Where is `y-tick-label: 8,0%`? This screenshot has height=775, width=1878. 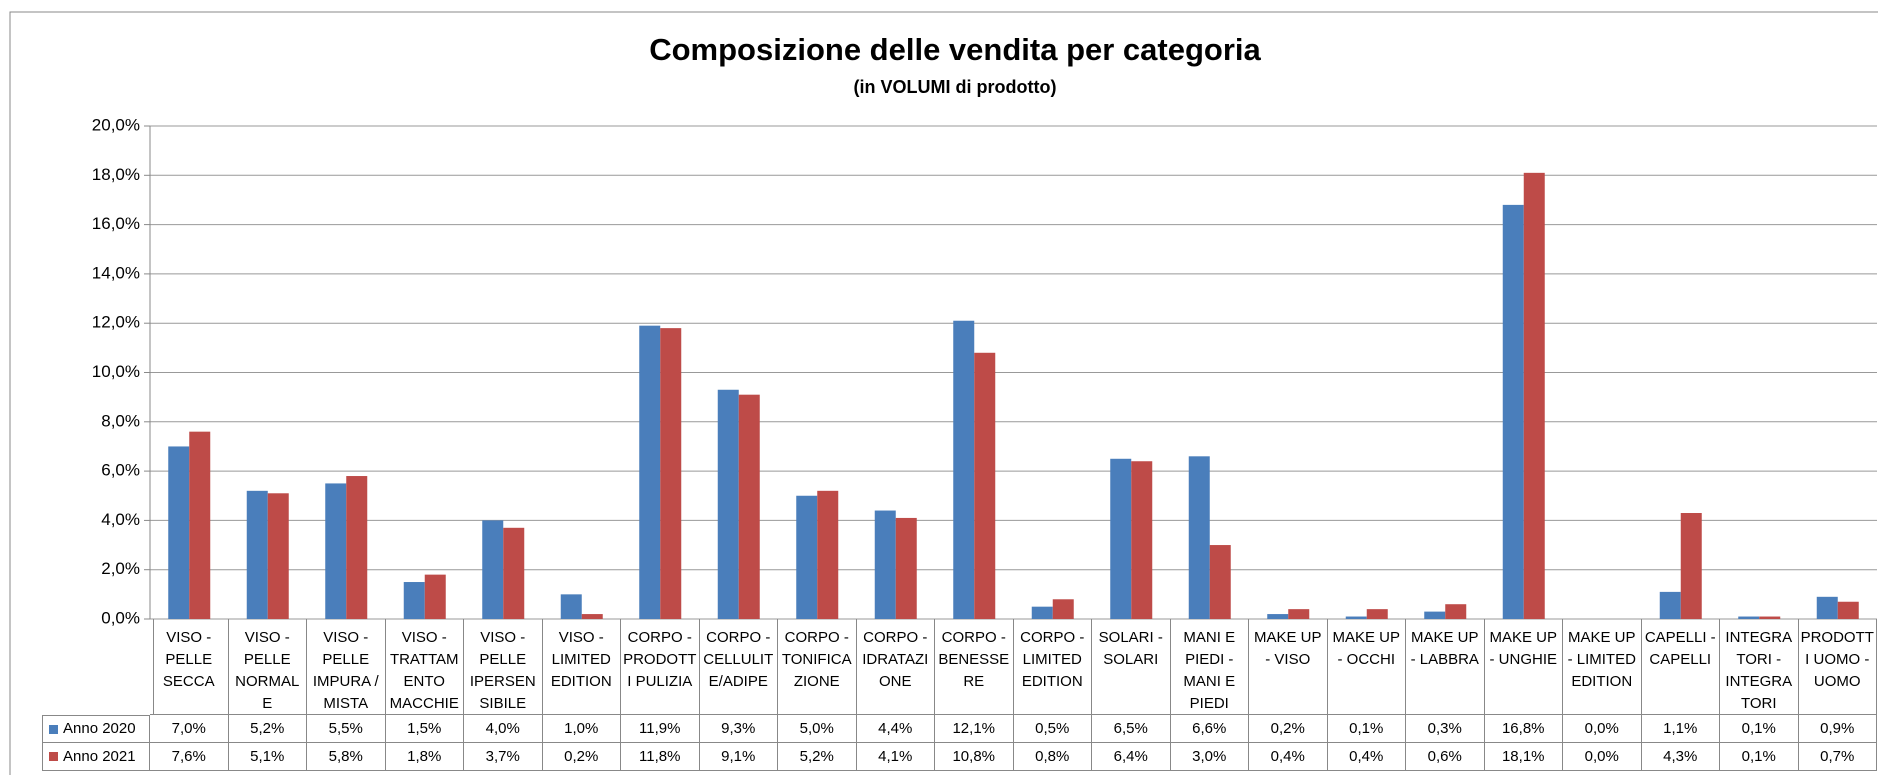
y-tick-label: 8,0% is located at coordinates (120, 420).